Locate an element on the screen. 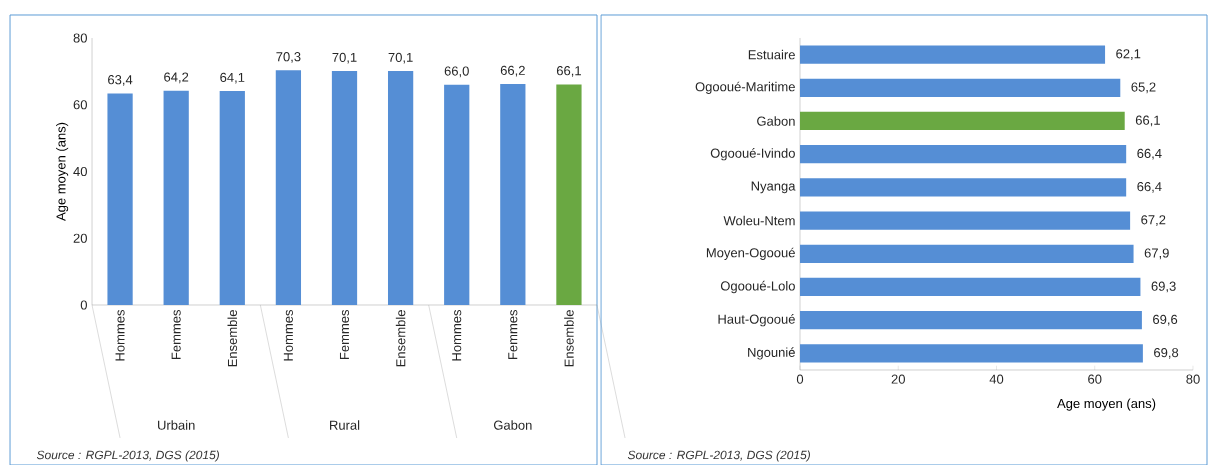 This screenshot has width=1209, height=465. x-tick-label: 60 is located at coordinates (1095, 379).